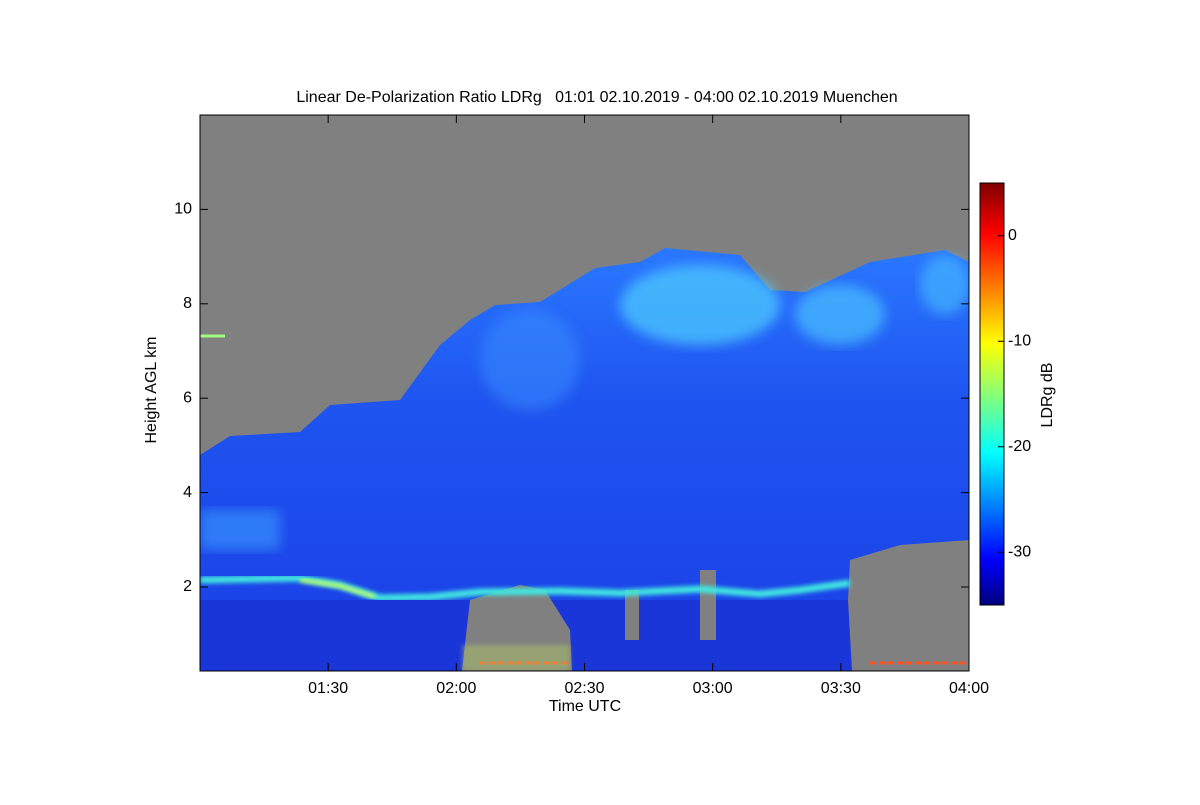 This screenshot has height=805, width=1200. What do you see at coordinates (713, 688) in the screenshot?
I see `x-tick-label: 03:00` at bounding box center [713, 688].